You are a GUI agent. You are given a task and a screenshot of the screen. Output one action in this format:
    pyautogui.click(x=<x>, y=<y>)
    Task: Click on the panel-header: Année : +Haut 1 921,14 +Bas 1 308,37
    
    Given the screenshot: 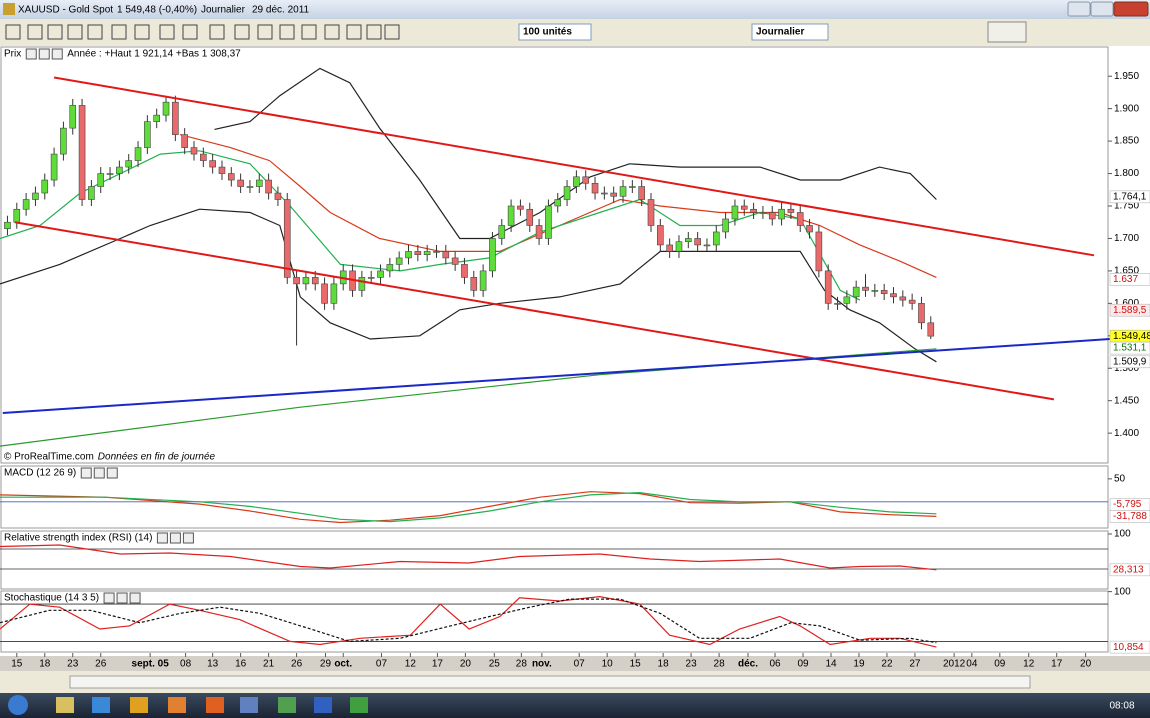 What is the action you would take?
    pyautogui.click(x=154, y=54)
    